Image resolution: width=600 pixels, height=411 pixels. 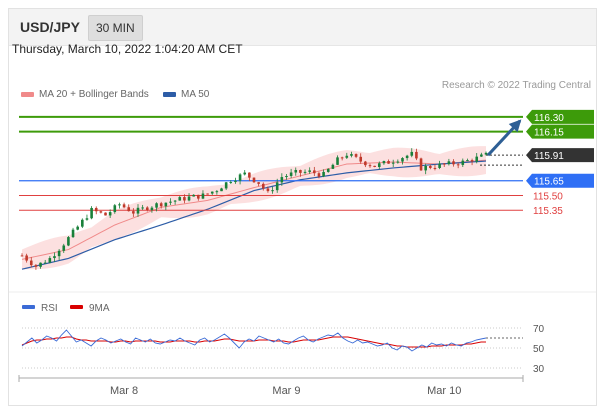 I want to click on x-tick-label: Mar 8, so click(x=124, y=391).